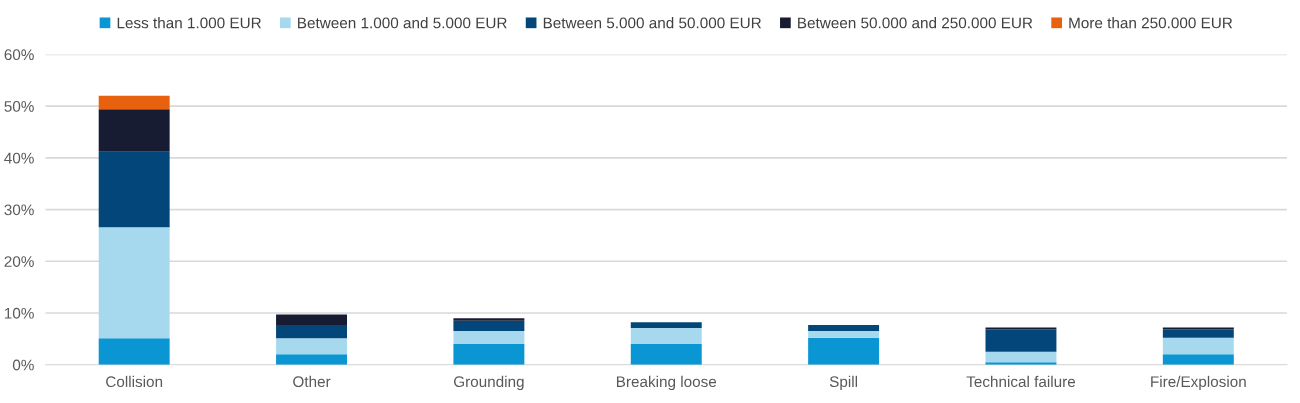 This screenshot has width=1300, height=403. What do you see at coordinates (666, 383) in the screenshot?
I see `x-tick-label: Breaking loose` at bounding box center [666, 383].